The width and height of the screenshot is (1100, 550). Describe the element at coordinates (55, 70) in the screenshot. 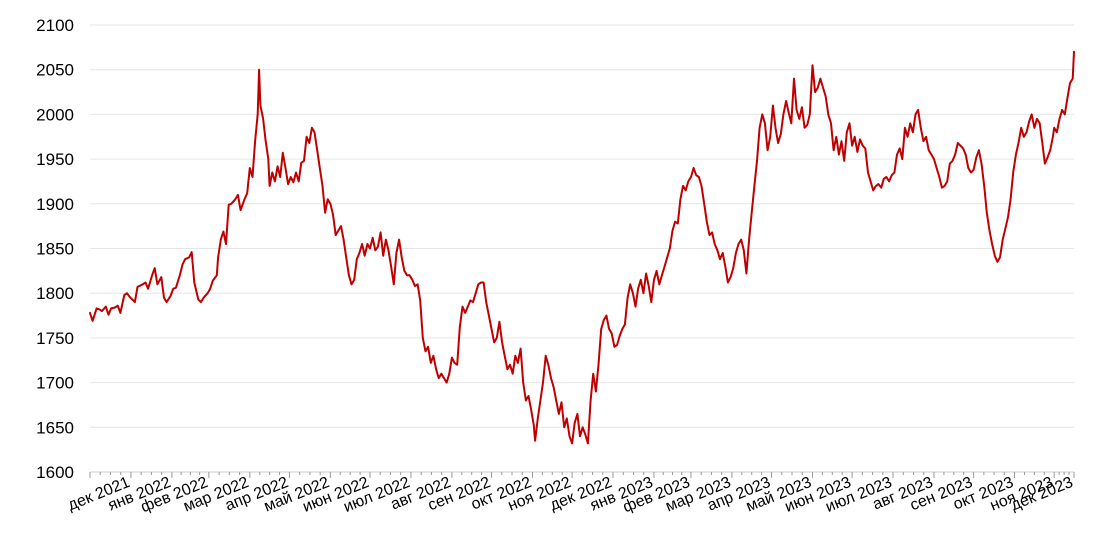

I see `y-tick-label: 2050` at that location.